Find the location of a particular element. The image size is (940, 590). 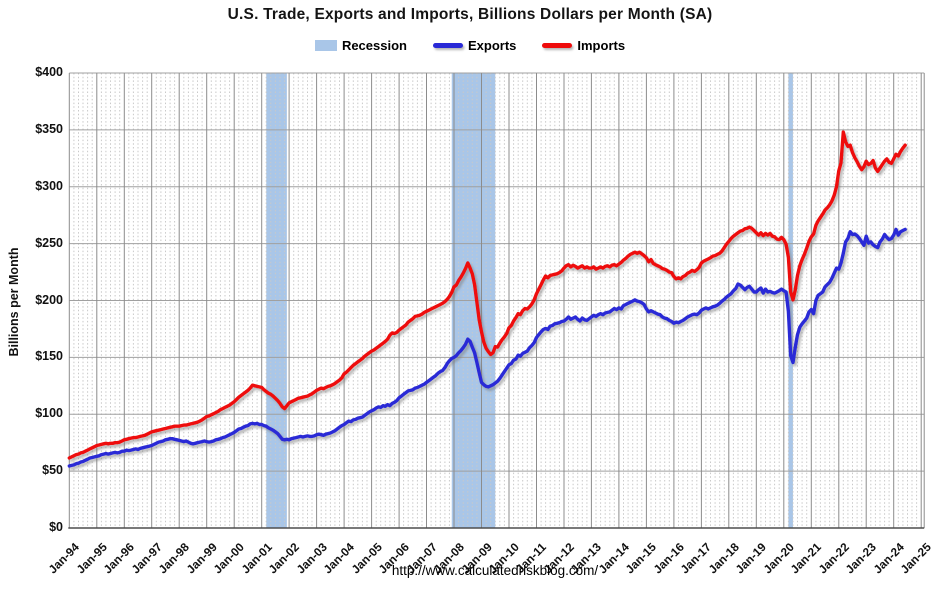

y-tick-label: $350 is located at coordinates (49, 128).